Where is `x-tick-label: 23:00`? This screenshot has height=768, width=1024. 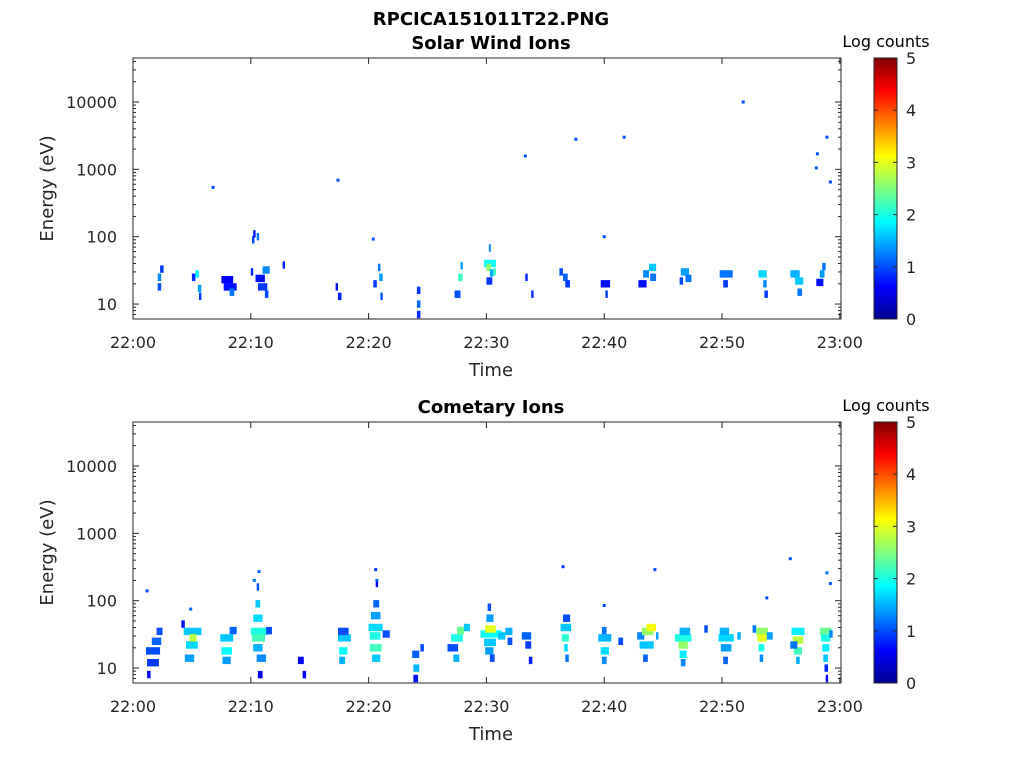
x-tick-label: 23:00 is located at coordinates (840, 706).